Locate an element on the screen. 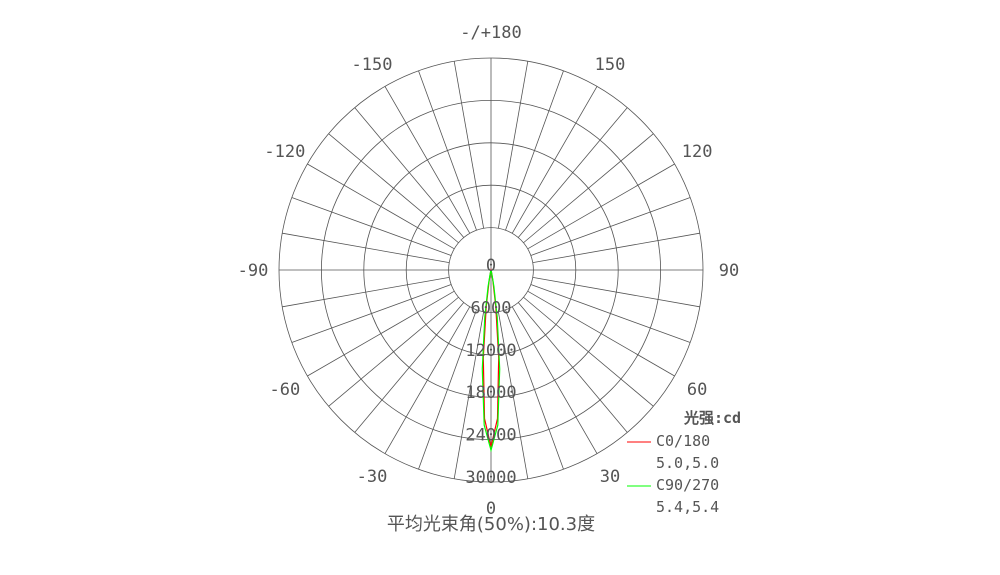 The height and width of the screenshot is (575, 1000). legend-label-c90: C90/270 is located at coordinates (687, 485).